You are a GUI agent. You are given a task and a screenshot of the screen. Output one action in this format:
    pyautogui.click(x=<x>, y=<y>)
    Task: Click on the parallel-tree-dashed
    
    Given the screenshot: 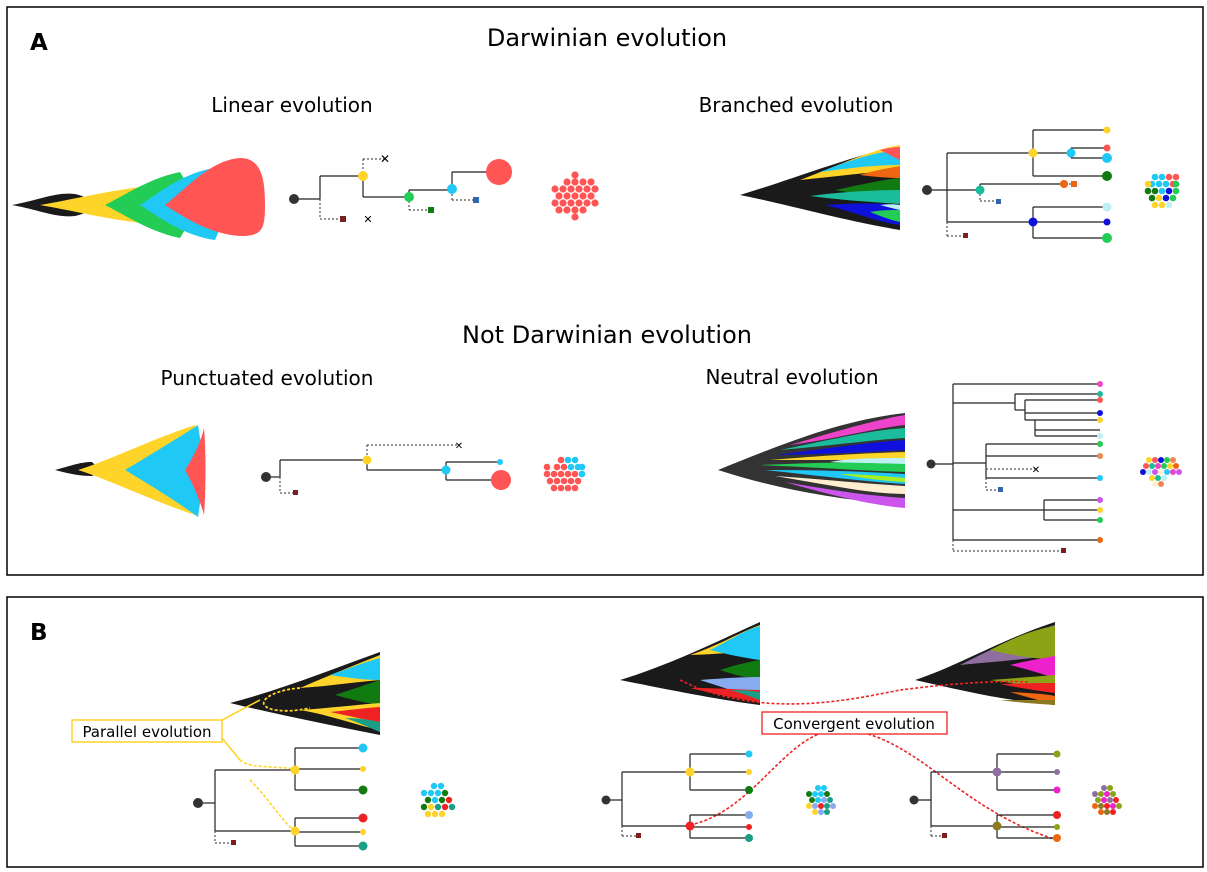 What is the action you would take?
    pyautogui.click(x=267, y=795)
    